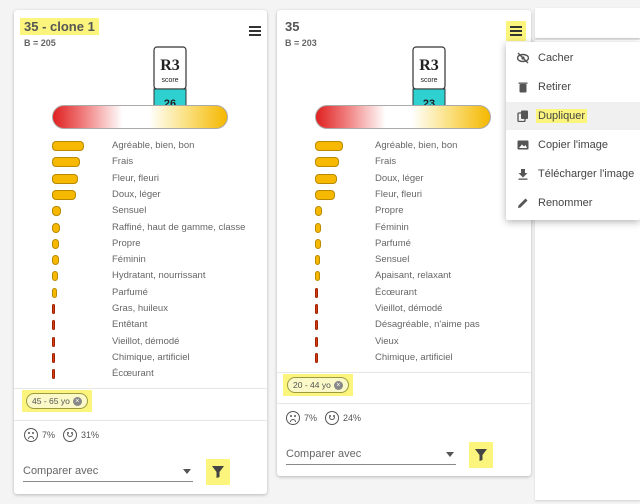  I want to click on attribute-row: Vieillot, démodé, so click(140, 342).